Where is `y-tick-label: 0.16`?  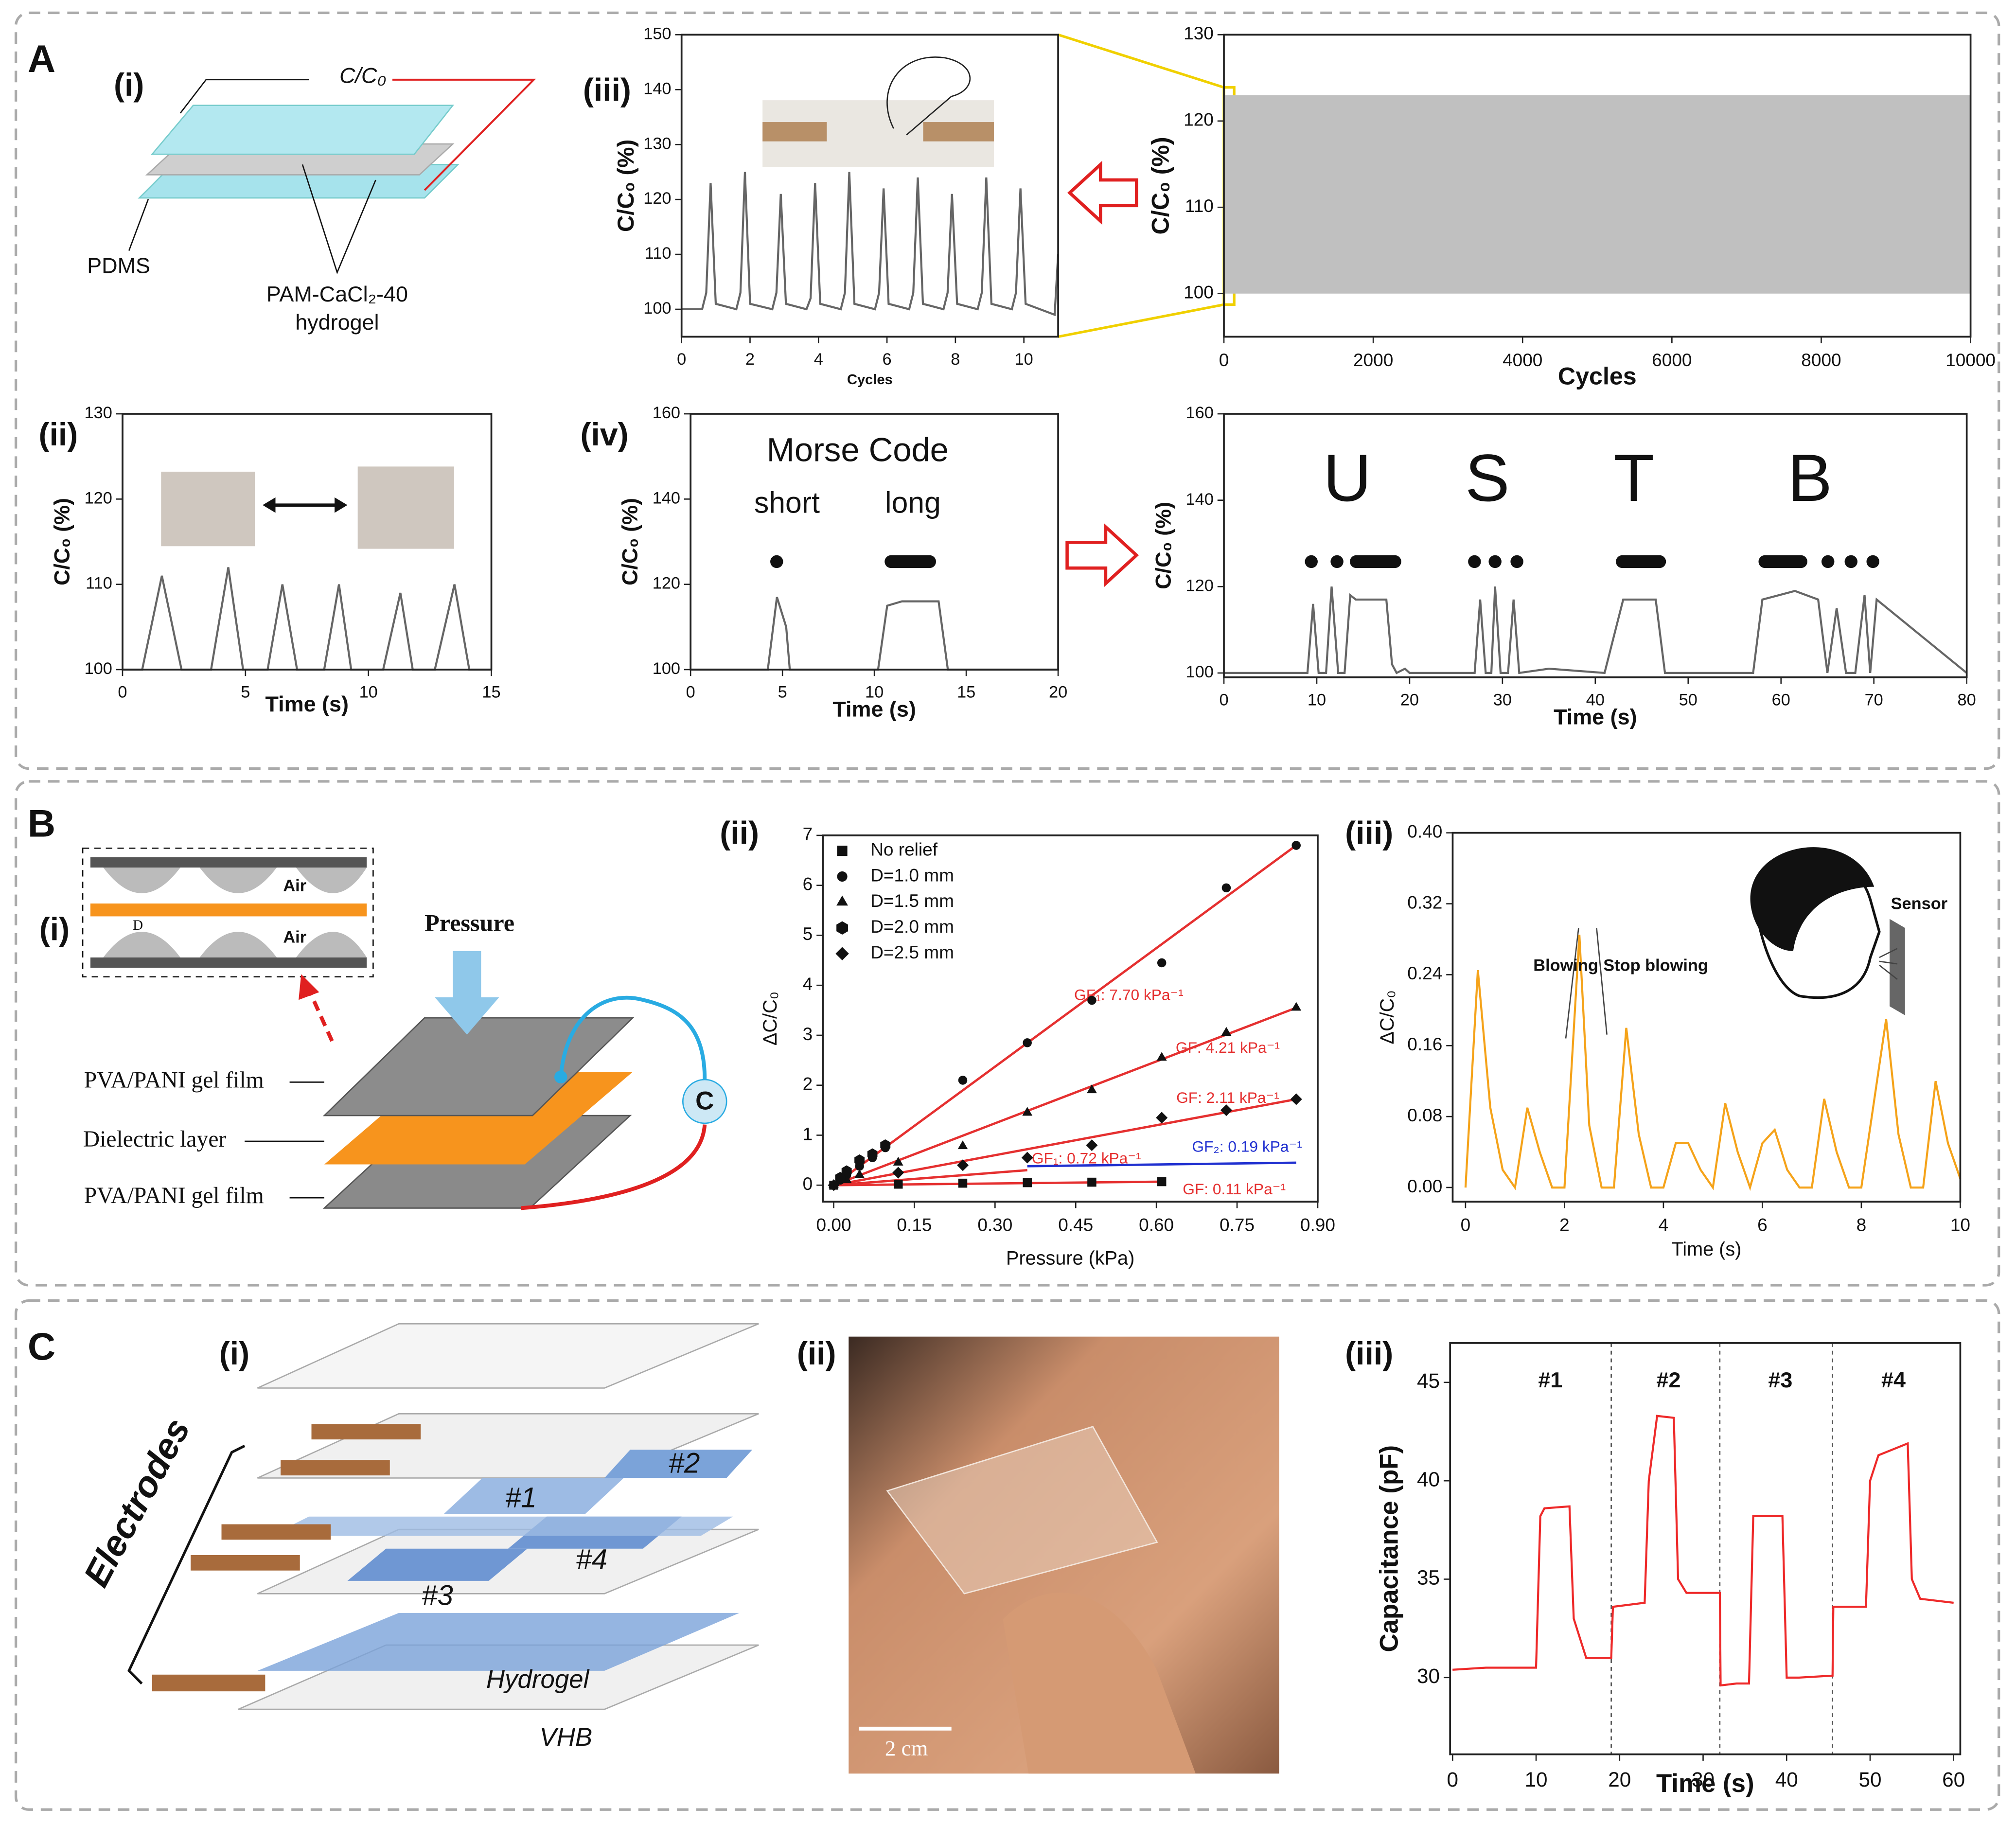
y-tick-label: 0.16 is located at coordinates (1425, 1044).